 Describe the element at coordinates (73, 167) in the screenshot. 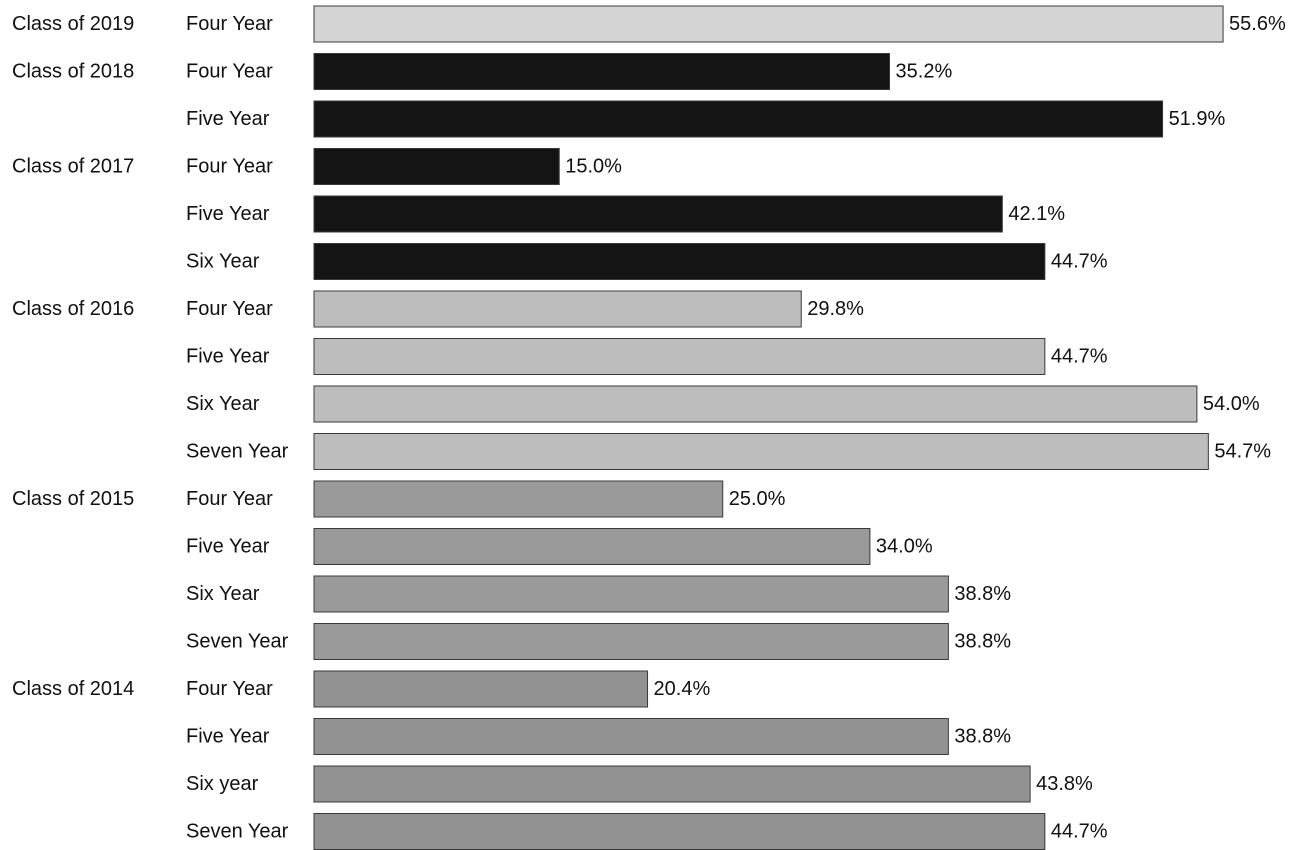

I see `group-label: Class of 2017` at that location.